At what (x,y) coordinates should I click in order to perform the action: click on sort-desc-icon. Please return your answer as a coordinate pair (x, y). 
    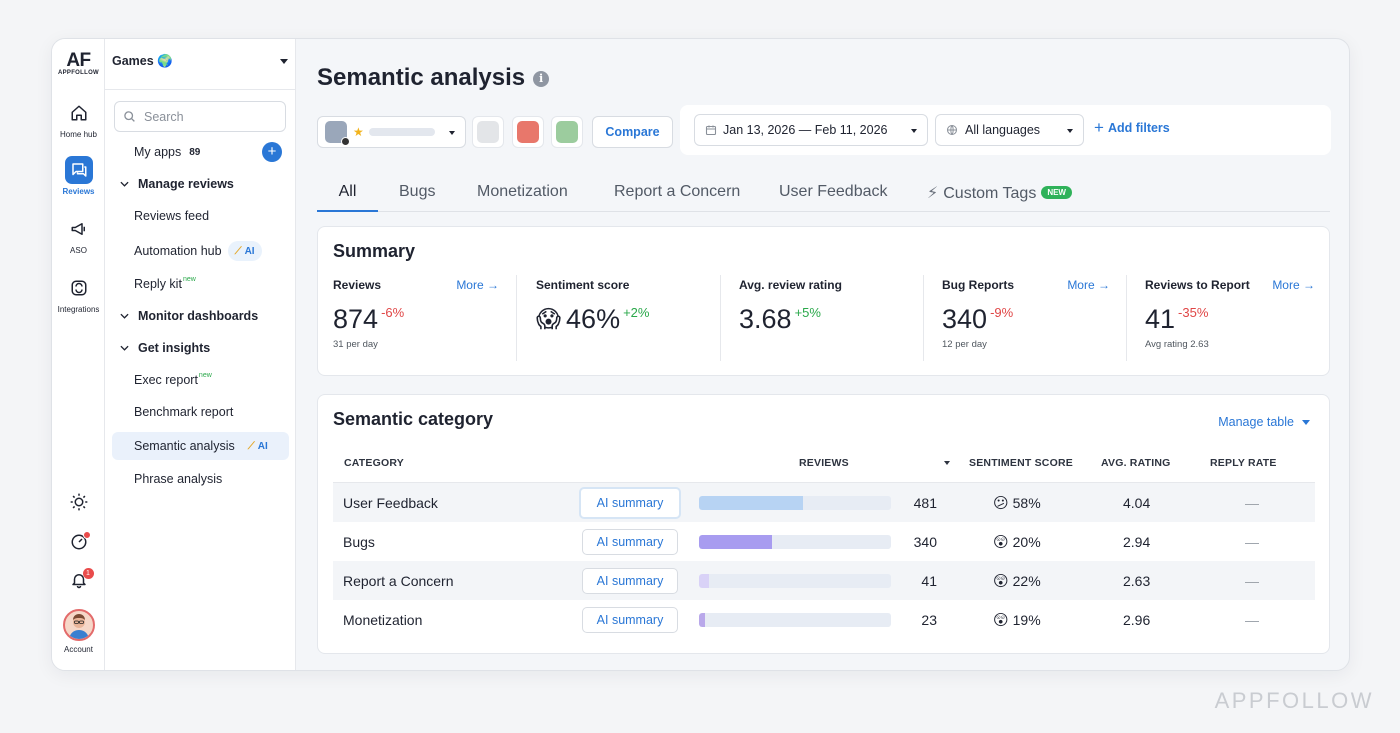
    Looking at the image, I should click on (947, 463).